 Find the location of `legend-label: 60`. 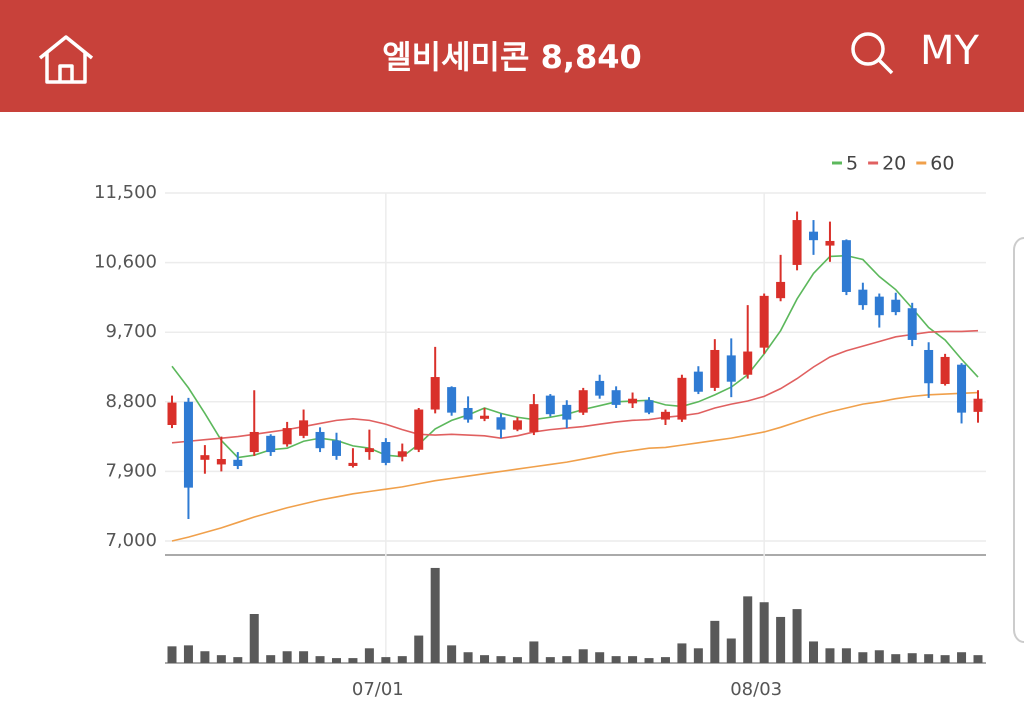

legend-label: 60 is located at coordinates (942, 164).